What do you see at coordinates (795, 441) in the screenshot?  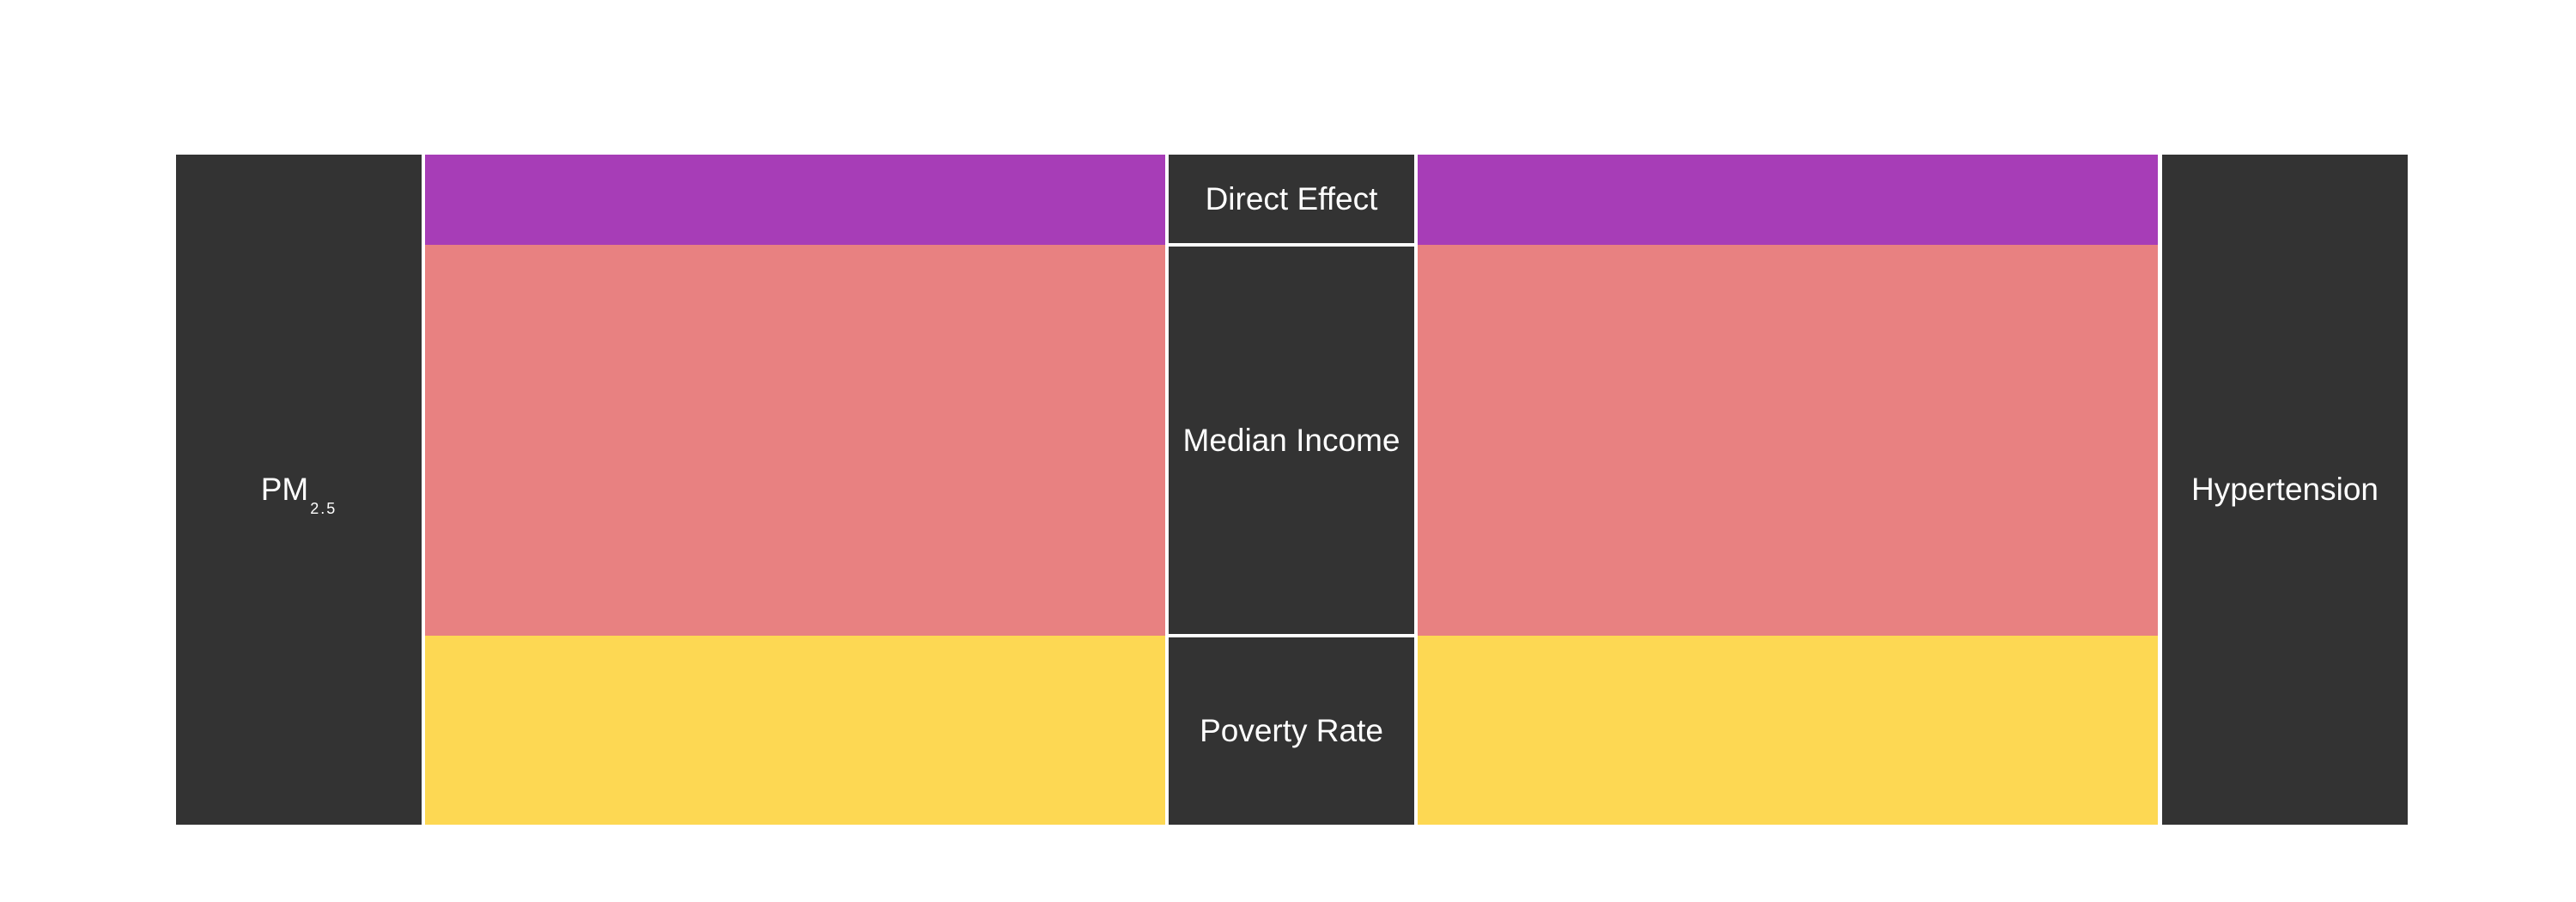 I see `flow-band-left-median-income` at bounding box center [795, 441].